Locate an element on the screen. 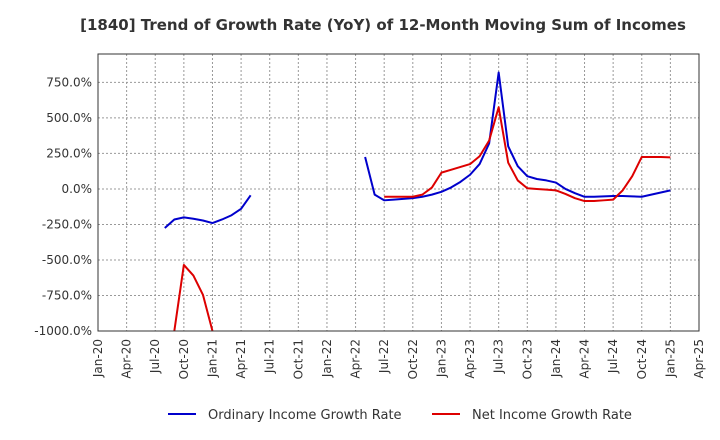 The image size is (720, 440). x-tick-label: Jul-24 is located at coordinates (613, 356).